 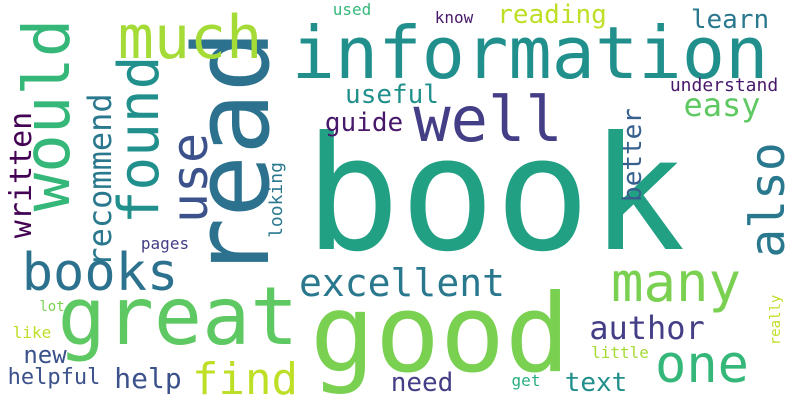 What do you see at coordinates (730, 20) in the screenshot?
I see `word-learn: learn` at bounding box center [730, 20].